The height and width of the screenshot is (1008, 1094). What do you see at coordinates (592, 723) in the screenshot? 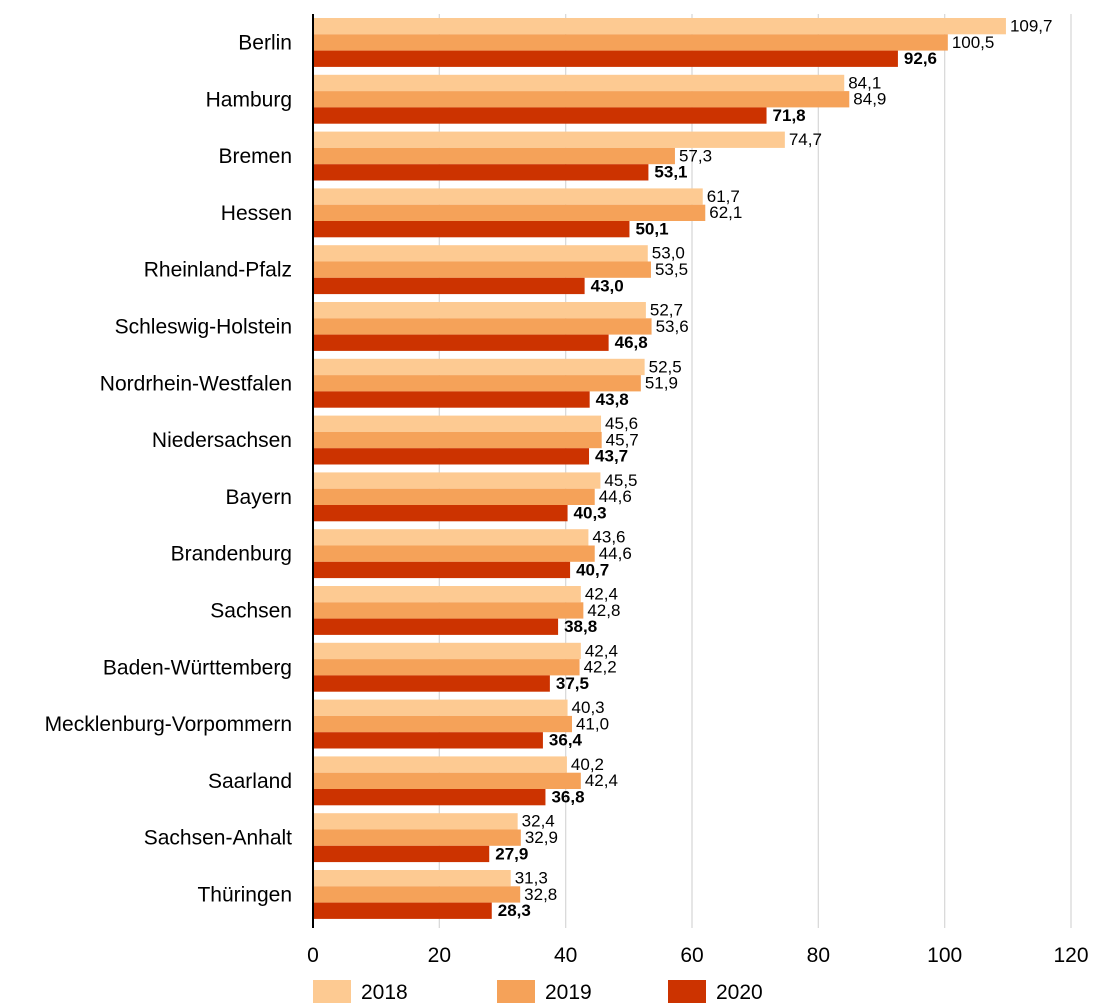
I see `data-label-2019: 41,0` at bounding box center [592, 723].